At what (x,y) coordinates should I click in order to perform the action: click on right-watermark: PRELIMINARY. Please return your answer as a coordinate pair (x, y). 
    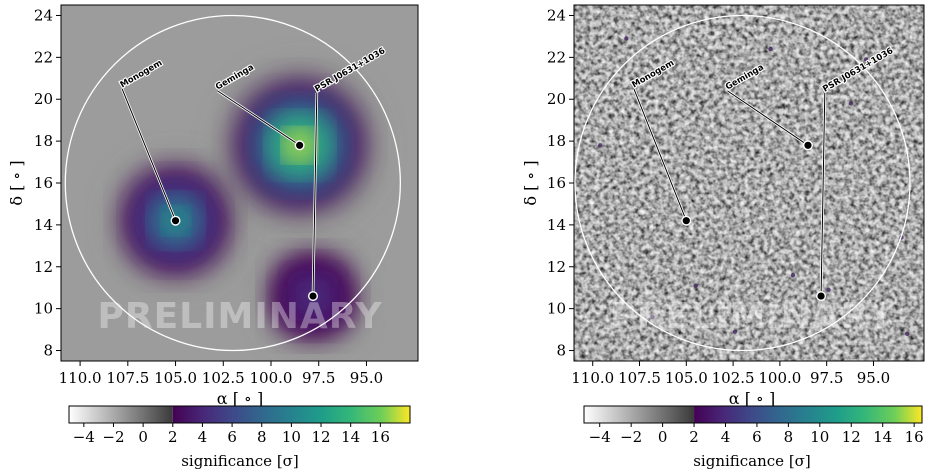
    Looking at the image, I should click on (751, 316).